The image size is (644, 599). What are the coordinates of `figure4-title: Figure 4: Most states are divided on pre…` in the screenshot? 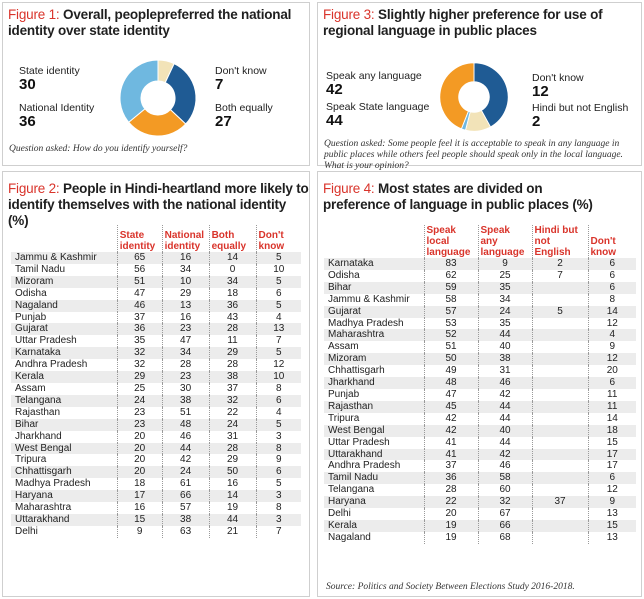 It's located at (458, 197).